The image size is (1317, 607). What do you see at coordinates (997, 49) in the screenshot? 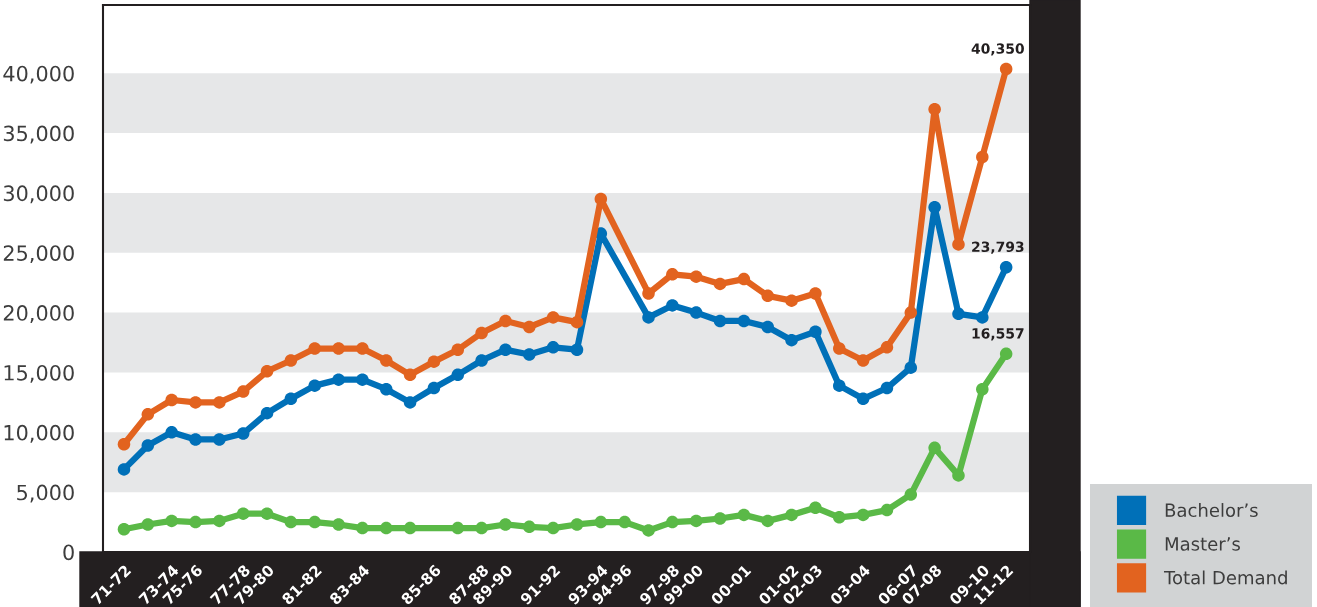
I see `data-label: 40,350` at bounding box center [997, 49].